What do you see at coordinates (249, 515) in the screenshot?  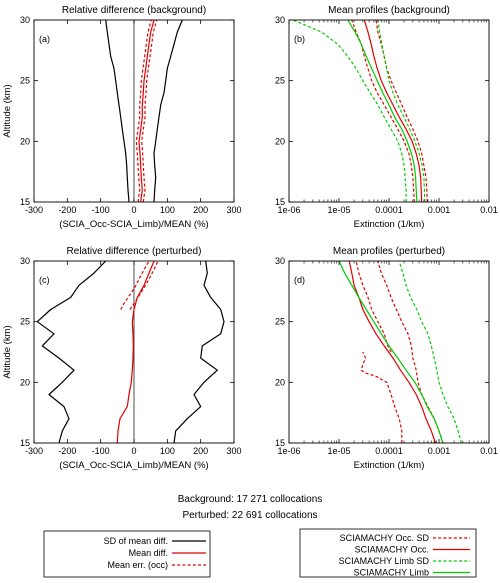 I see `note-perturbed: Perturbed: 22 691 collocations` at bounding box center [249, 515].